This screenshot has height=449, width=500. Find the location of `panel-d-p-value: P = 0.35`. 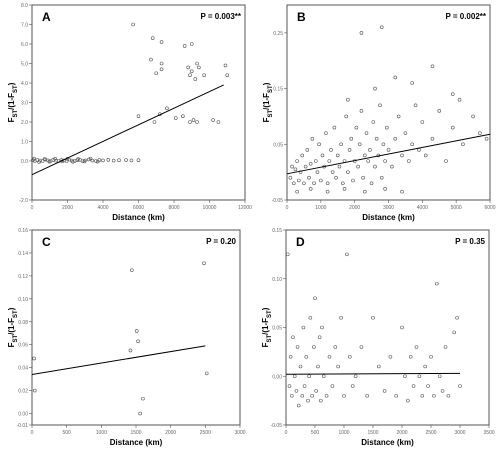

panel-d-p-value: P = 0.35 is located at coordinates (470, 241).